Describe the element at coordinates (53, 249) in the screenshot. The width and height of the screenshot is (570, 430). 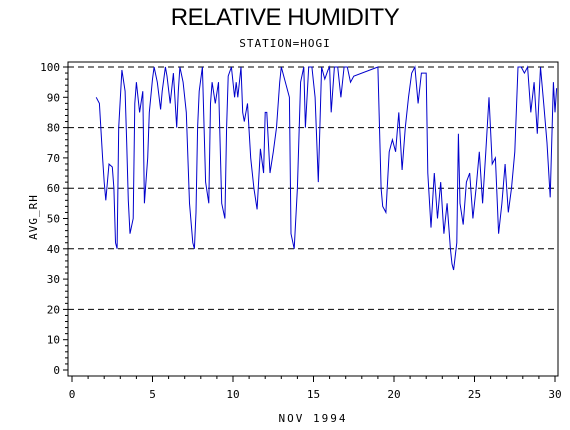
I see `y-tick-label-40: 40` at that location.